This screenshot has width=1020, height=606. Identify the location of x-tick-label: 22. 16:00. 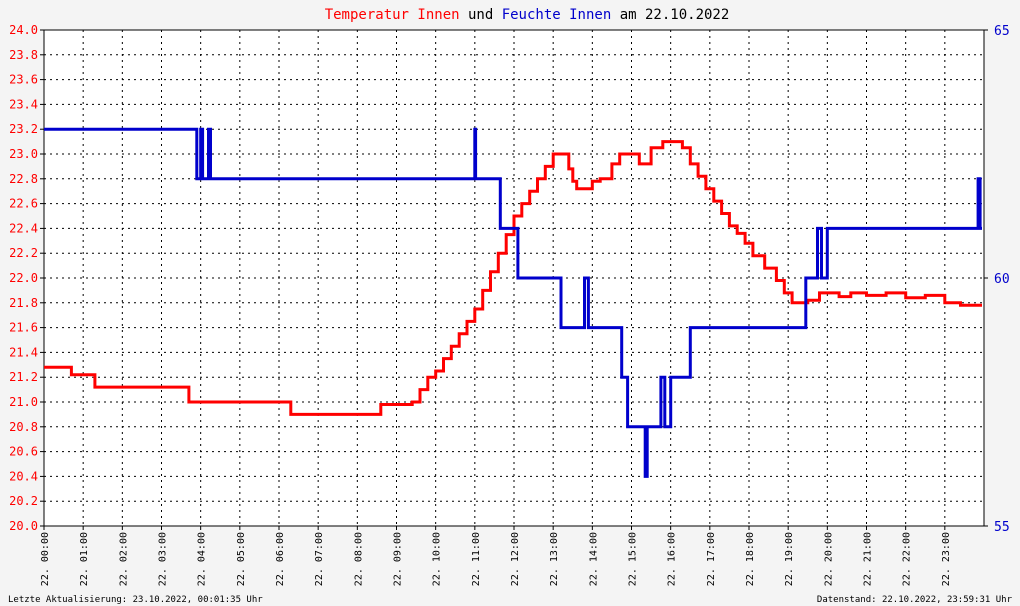
(672, 559).